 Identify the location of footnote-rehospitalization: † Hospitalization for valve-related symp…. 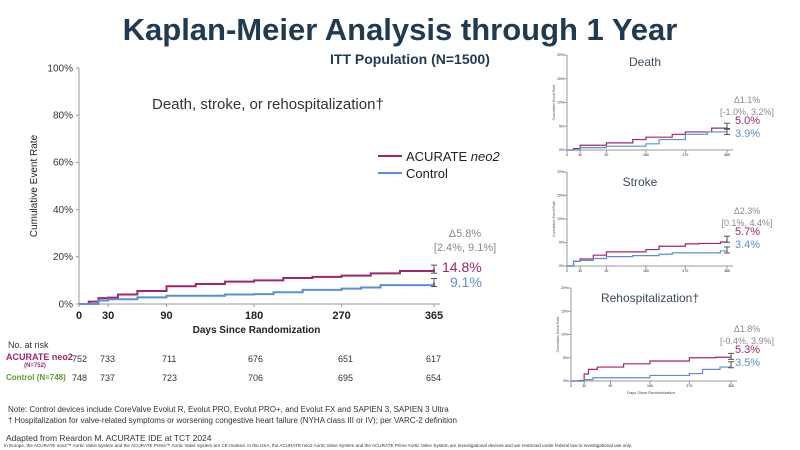
(232, 420).